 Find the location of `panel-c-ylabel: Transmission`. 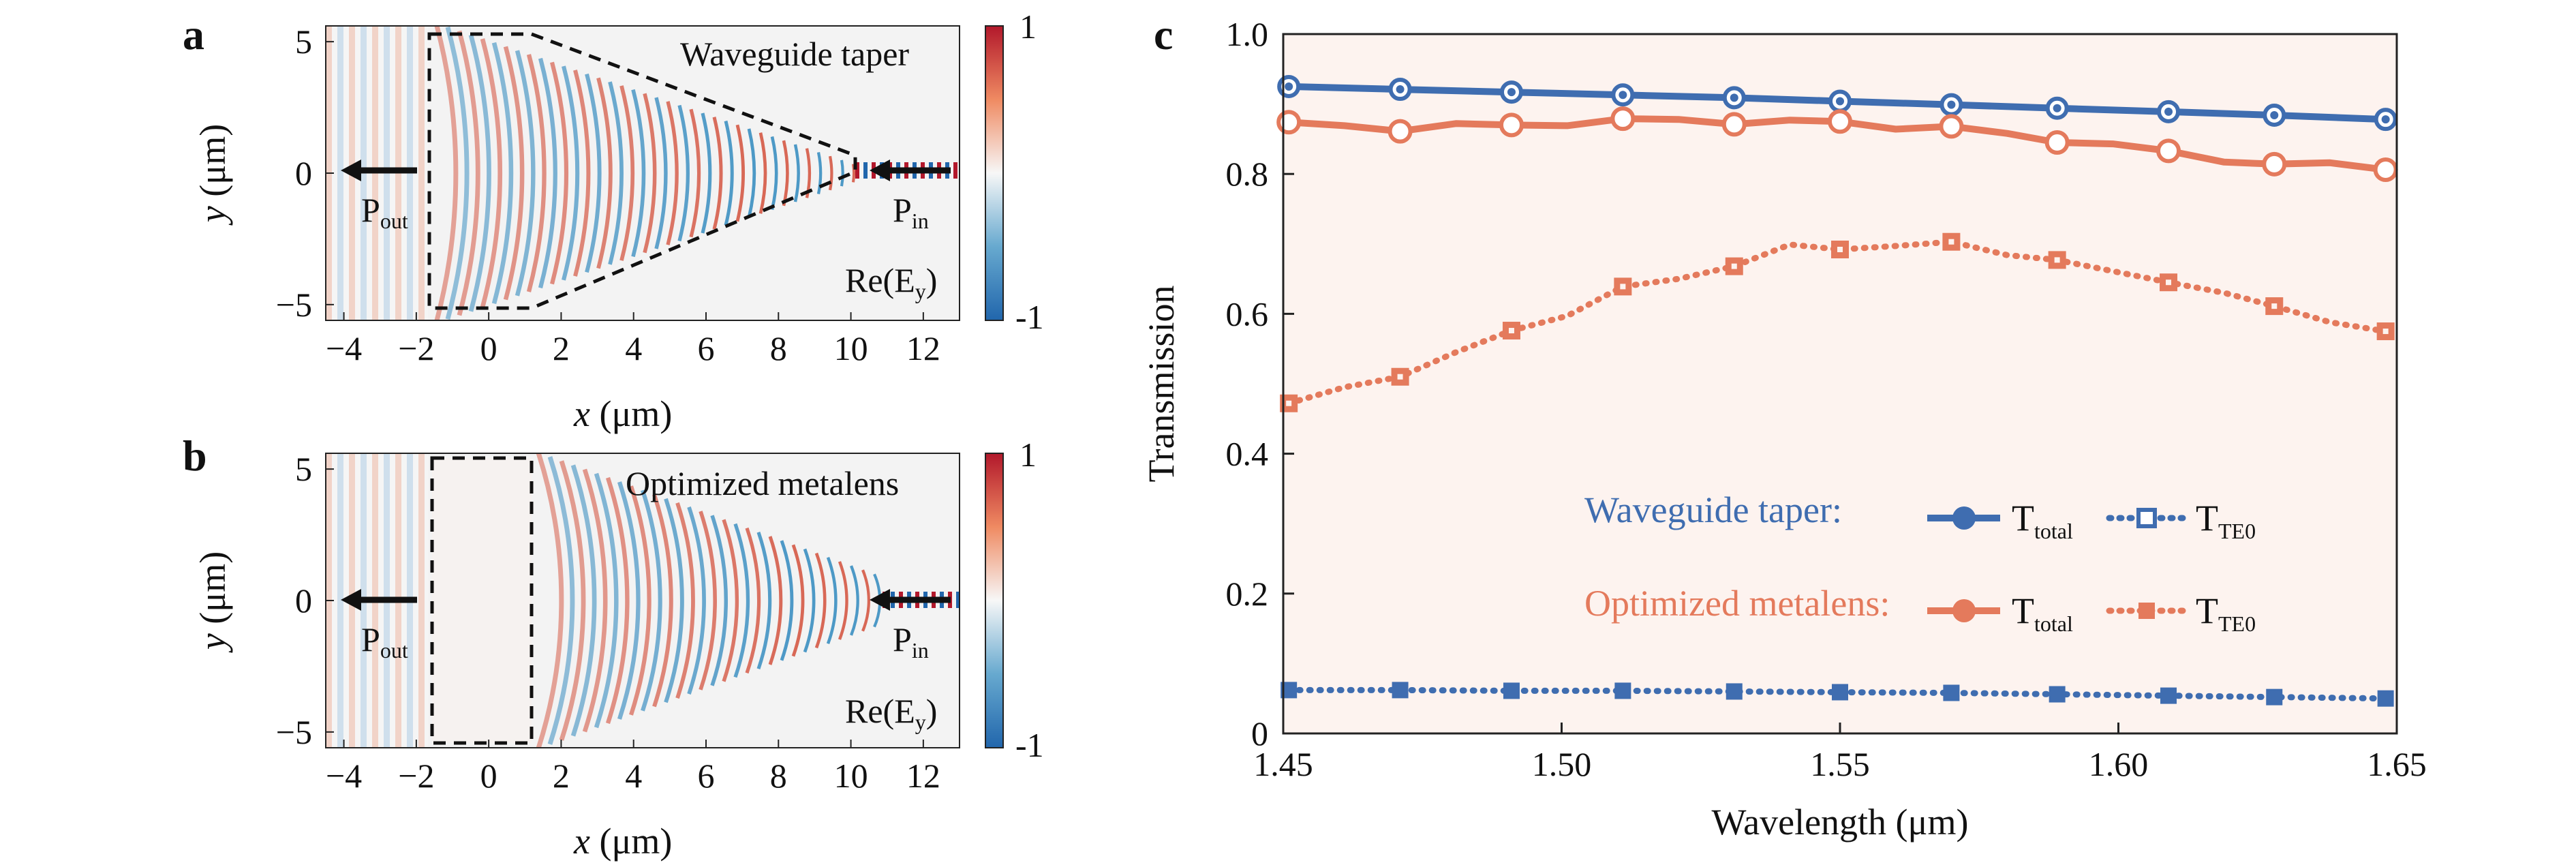

panel-c-ylabel: Transmission is located at coordinates (1161, 383).